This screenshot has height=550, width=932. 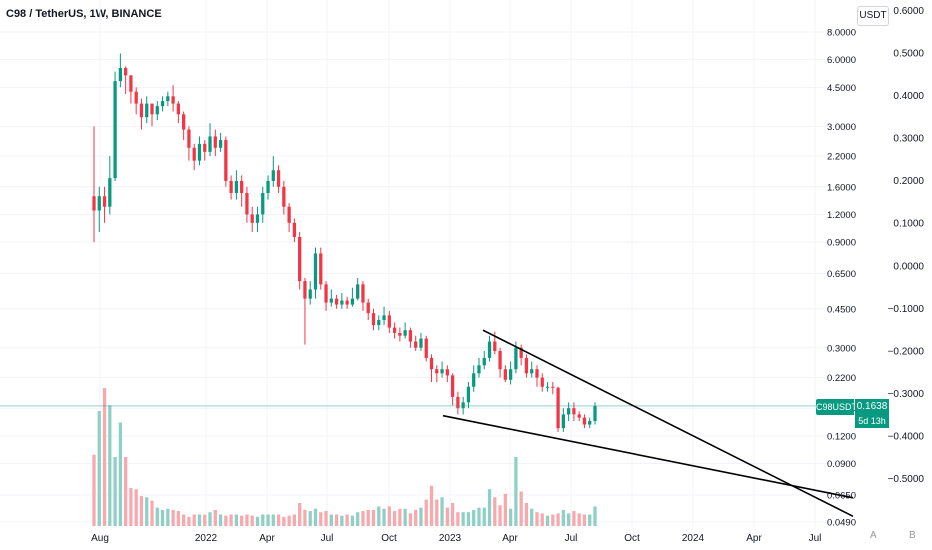 I want to click on currency-button: USDT, so click(x=873, y=16).